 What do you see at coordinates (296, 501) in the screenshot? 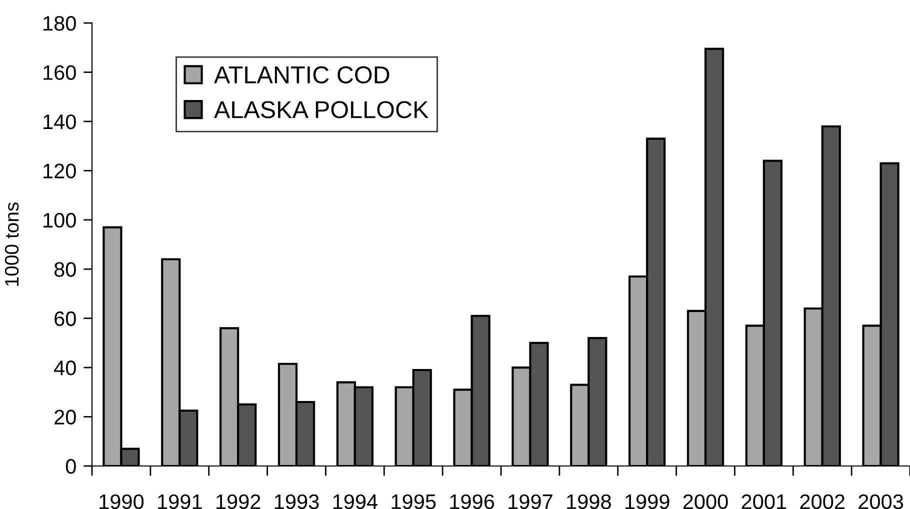
I see `x-tick-label: 1993` at bounding box center [296, 501].